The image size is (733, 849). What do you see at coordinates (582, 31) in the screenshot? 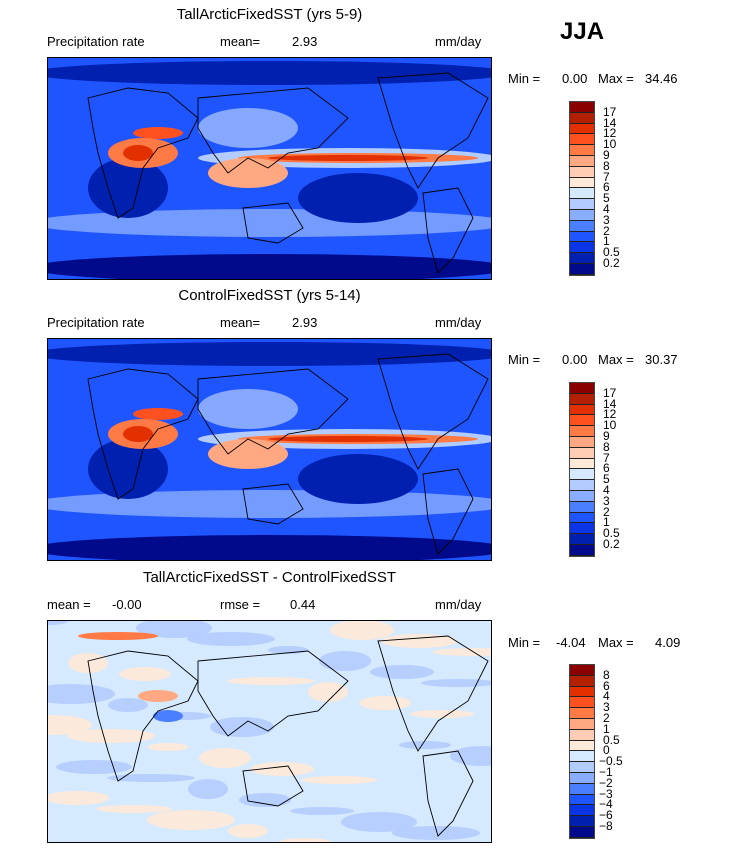
I see `season-label: JJA` at bounding box center [582, 31].